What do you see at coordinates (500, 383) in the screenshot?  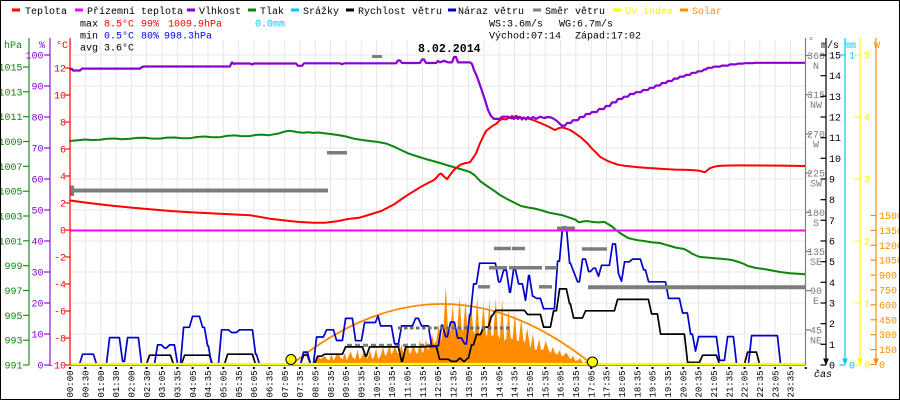 I see `svg-text: 14:05` at bounding box center [500, 383].